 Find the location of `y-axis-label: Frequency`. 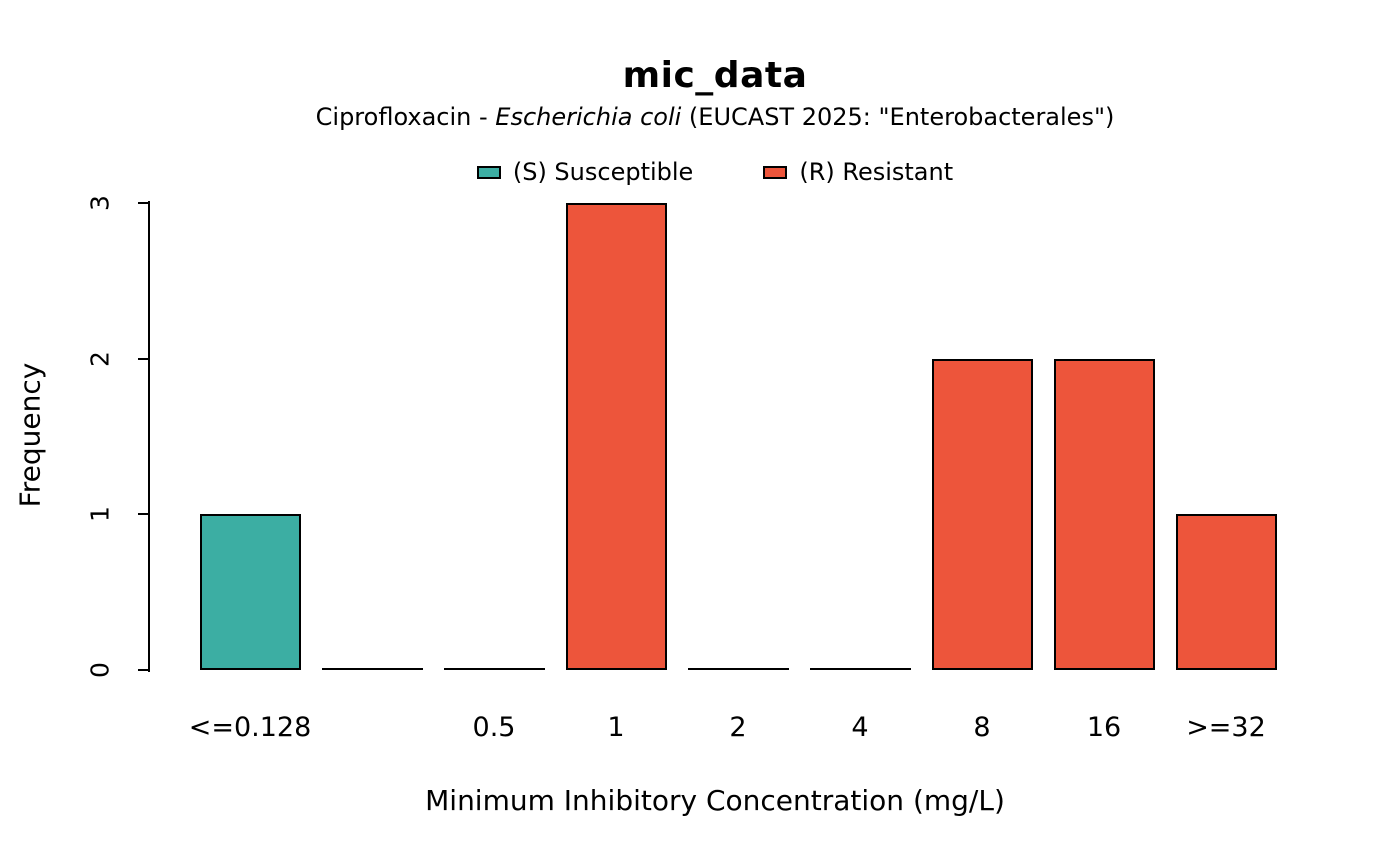

y-axis-label: Frequency is located at coordinates (30, 435).